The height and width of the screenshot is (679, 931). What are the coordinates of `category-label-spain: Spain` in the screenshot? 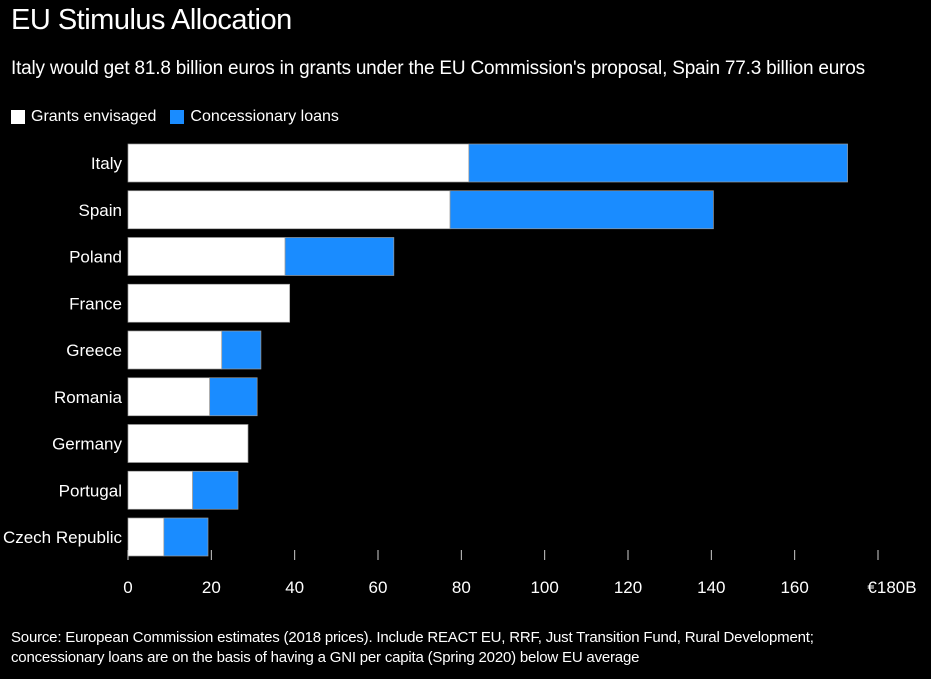 It's located at (100, 210).